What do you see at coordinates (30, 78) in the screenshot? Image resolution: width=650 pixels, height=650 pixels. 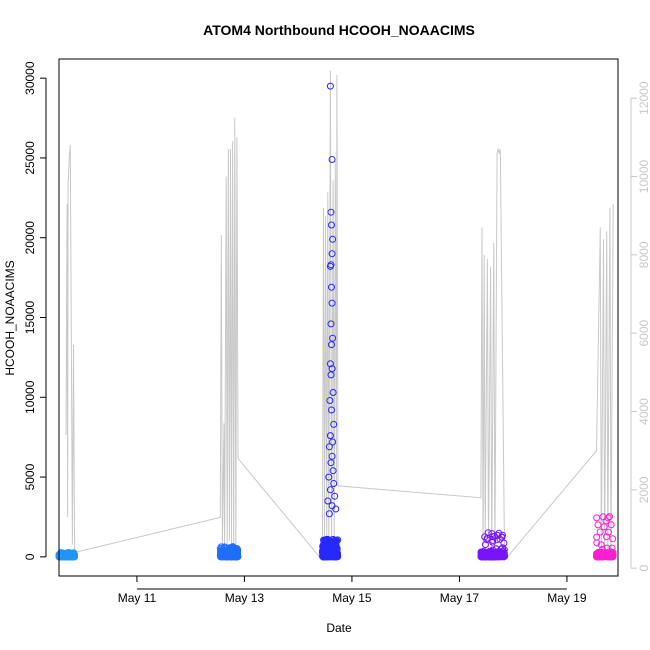 I see `y-tick-label: 30000` at bounding box center [30, 78].